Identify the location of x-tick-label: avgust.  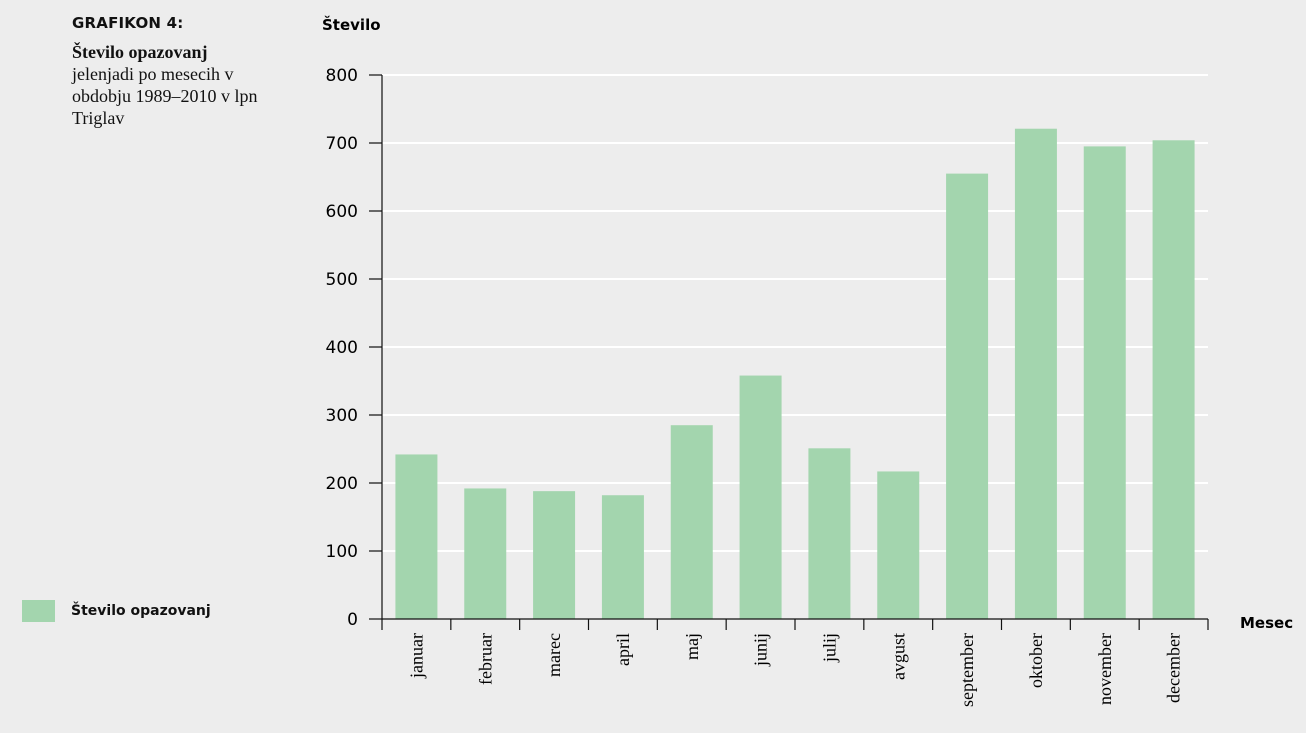
(898, 656).